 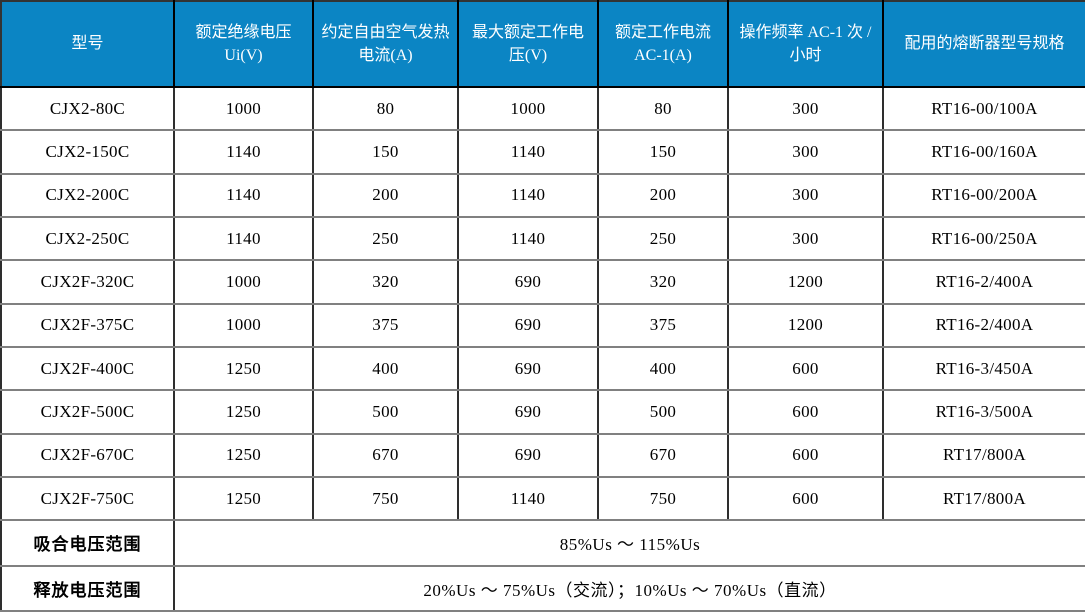 What do you see at coordinates (663, 44) in the screenshot?
I see `header-rated-operating-current: 额定工作电流 AC-1(A)` at bounding box center [663, 44].